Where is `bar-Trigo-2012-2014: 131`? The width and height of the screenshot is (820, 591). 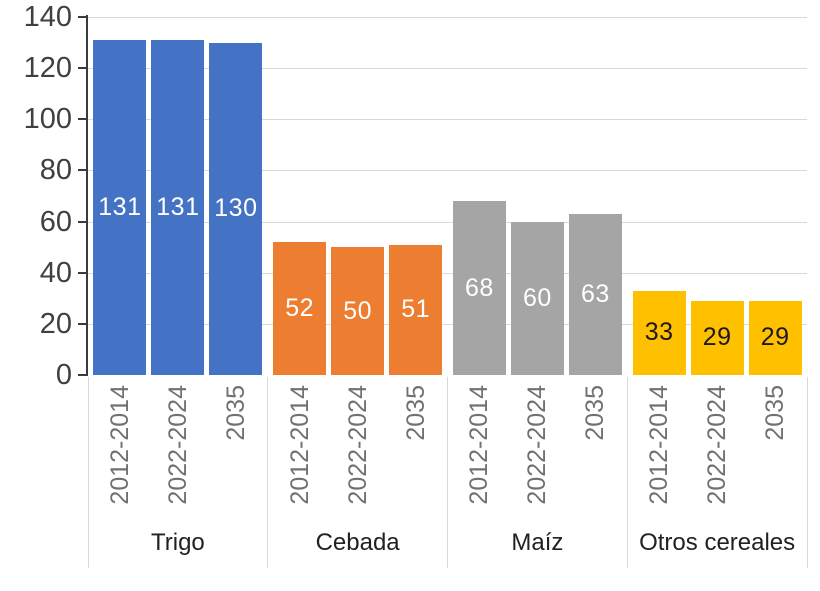 bar-Trigo-2012-2014: 131 is located at coordinates (120, 207).